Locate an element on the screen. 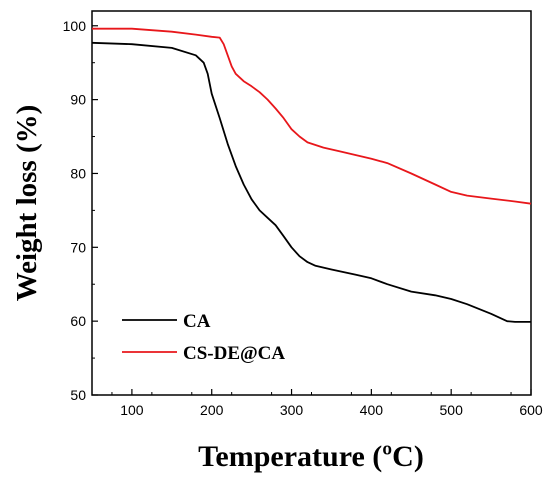  legend-label: CS-DE@CA is located at coordinates (234, 353).